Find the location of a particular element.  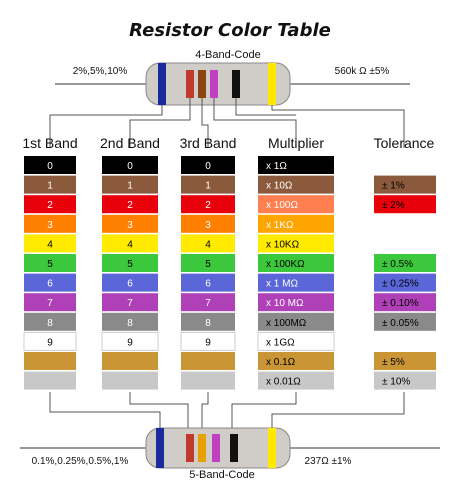

five-band-resistor: 0.1%,0.25%,0.5%,1% 237Ω ±1% 5-Band-Code is located at coordinates (230, 454).